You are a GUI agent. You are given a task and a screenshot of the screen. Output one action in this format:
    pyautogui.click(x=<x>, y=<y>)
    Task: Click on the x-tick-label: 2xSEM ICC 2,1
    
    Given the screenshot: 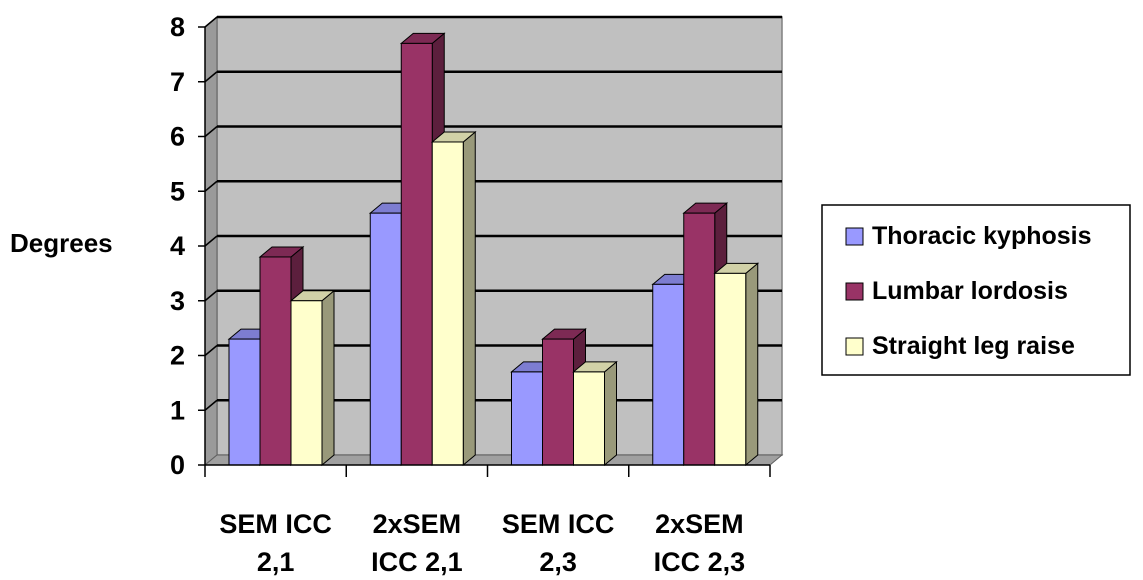 What is the action you would take?
    pyautogui.click(x=417, y=543)
    